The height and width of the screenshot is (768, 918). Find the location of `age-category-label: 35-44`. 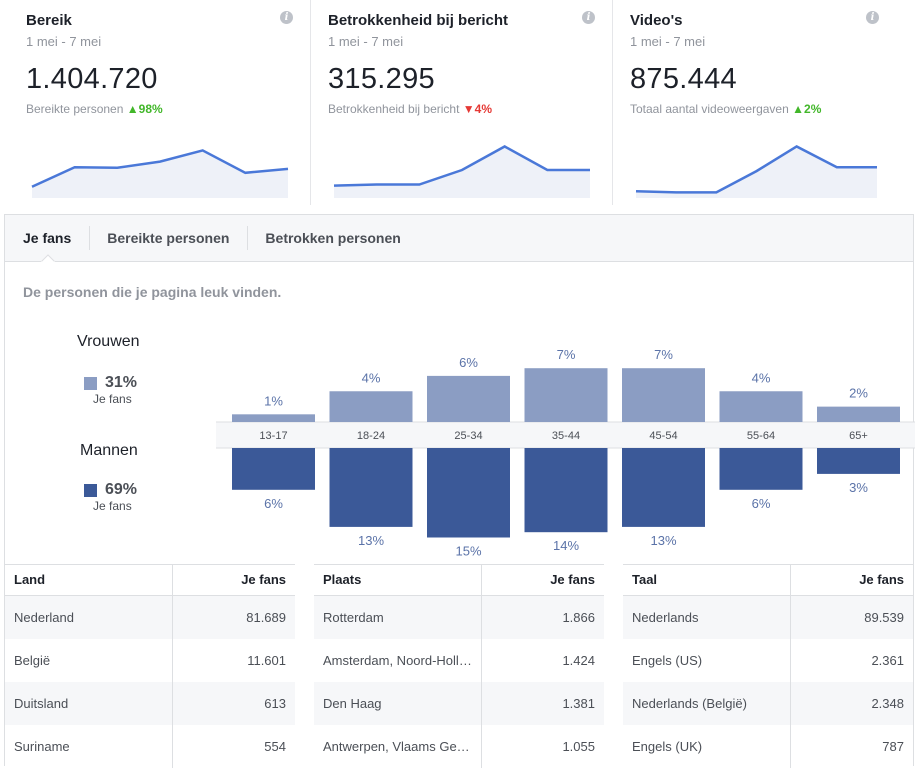

age-category-label: 35-44 is located at coordinates (566, 436).